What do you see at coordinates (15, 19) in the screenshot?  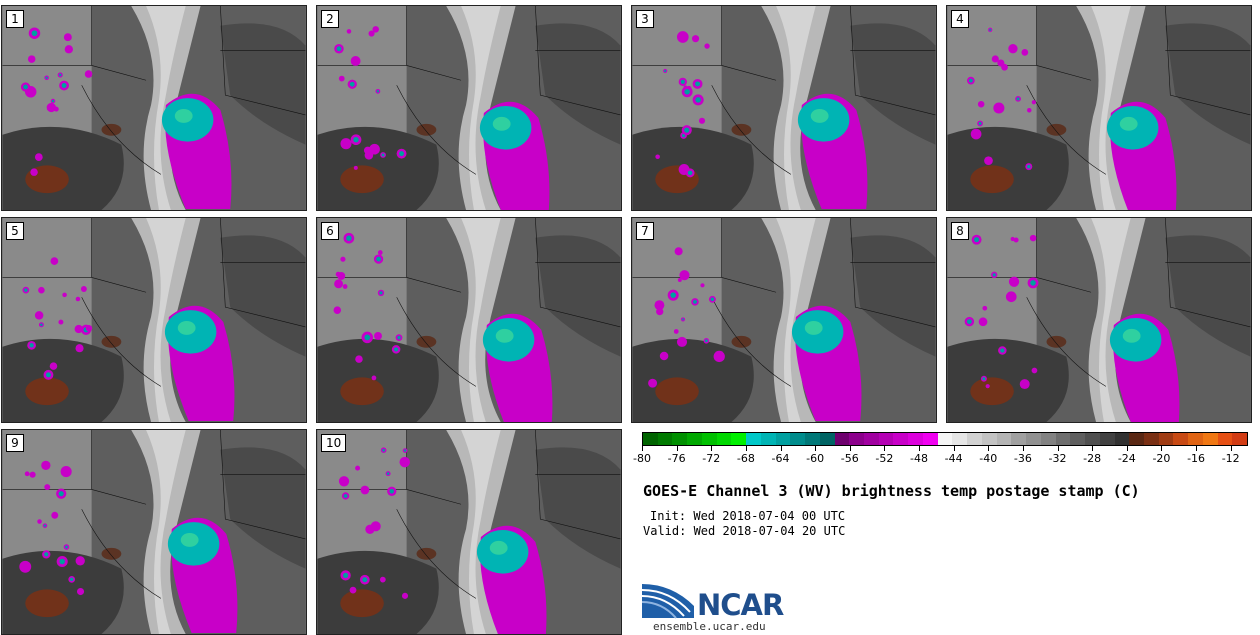 I see `panel-label: 1` at bounding box center [15, 19].